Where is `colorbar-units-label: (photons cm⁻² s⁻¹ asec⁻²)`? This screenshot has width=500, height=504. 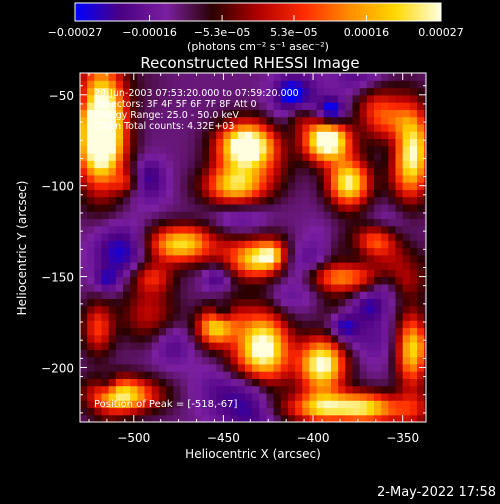
colorbar-units-label: (photons cm⁻² s⁻¹ asec⁻²) is located at coordinates (258, 46).